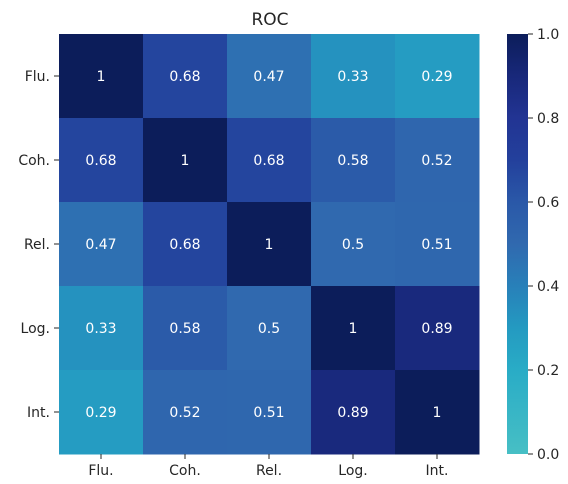 The height and width of the screenshot is (484, 568). I want to click on x-tick-label: Coh., so click(185, 471).